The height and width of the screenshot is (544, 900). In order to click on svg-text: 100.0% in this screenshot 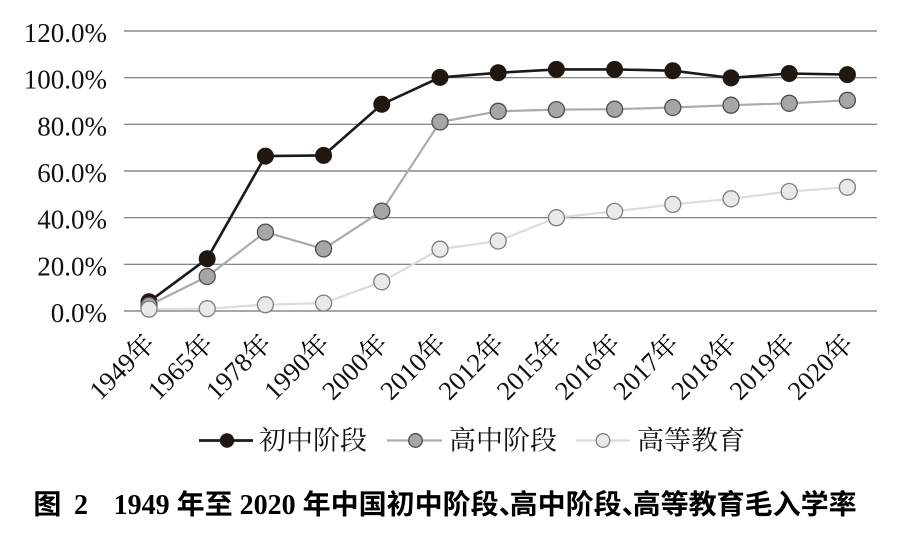, I will do `click(65, 80)`.